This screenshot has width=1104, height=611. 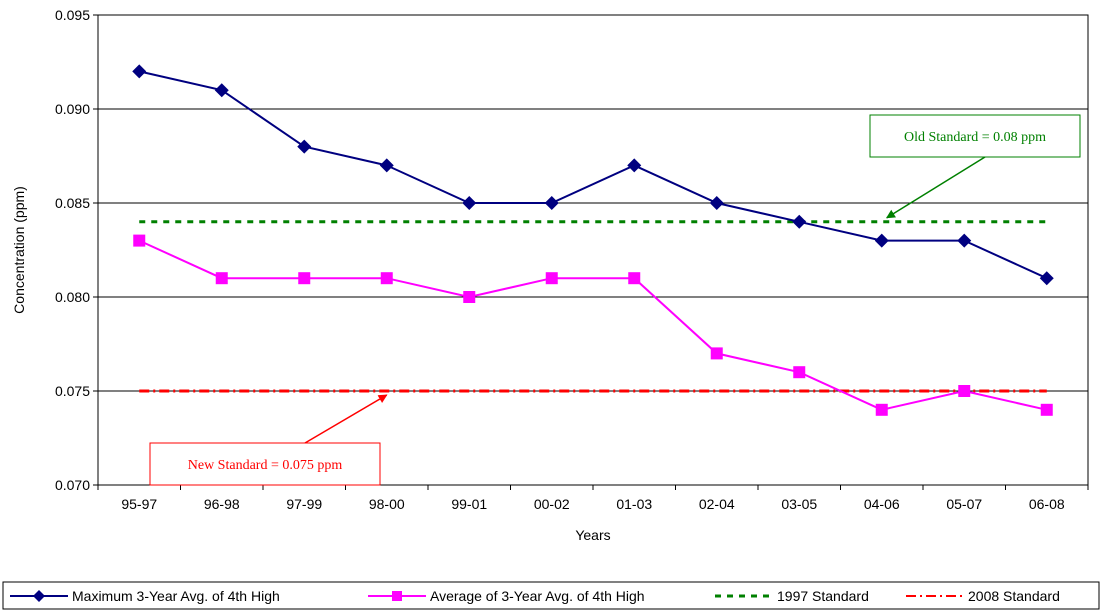 I want to click on legend-item-2008: 2008 Standard, so click(x=983, y=596).